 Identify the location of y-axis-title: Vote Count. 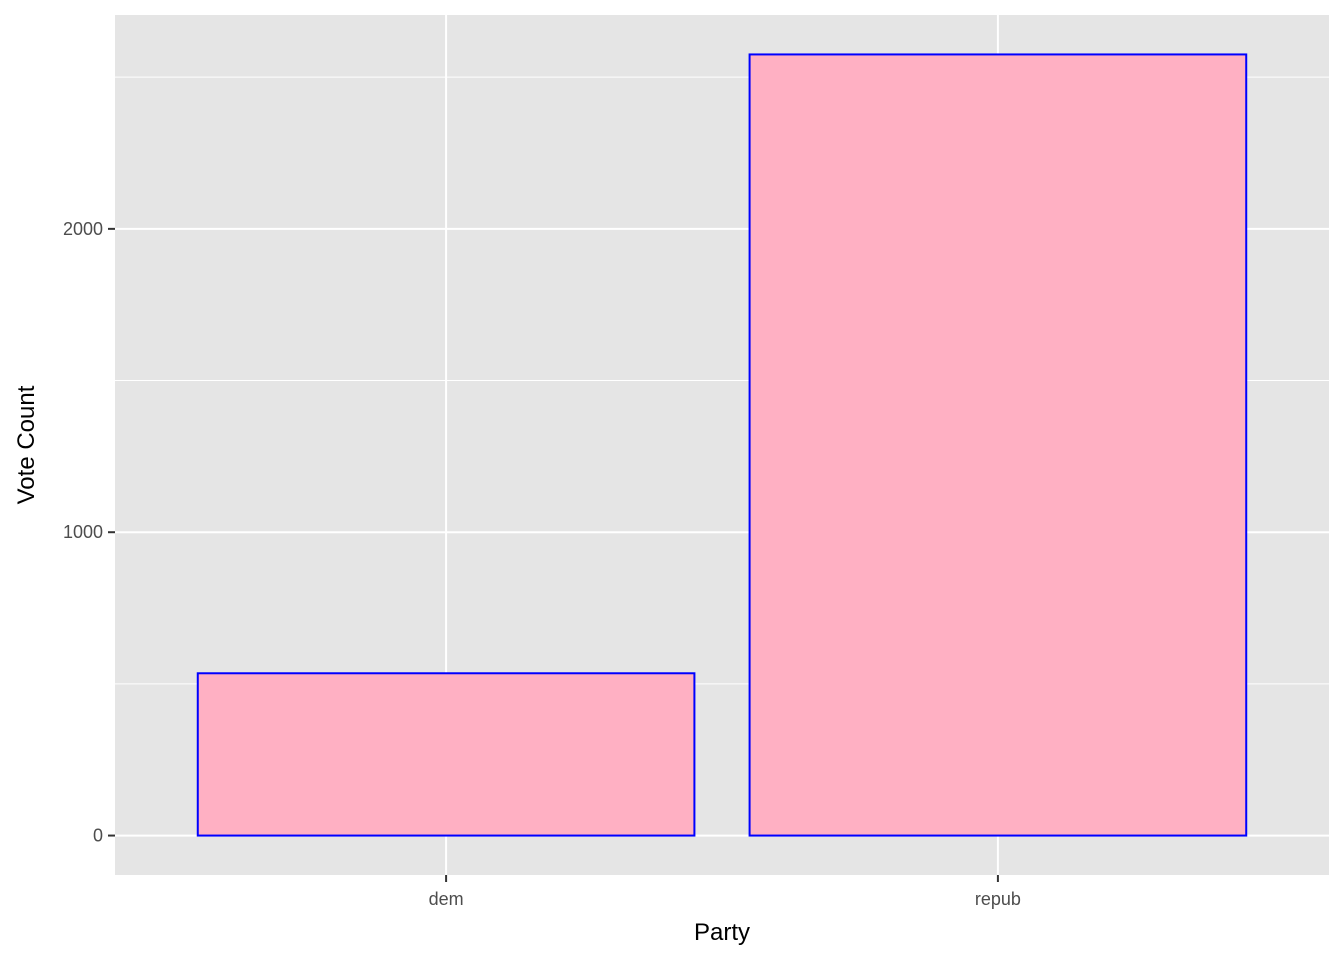
(26, 444).